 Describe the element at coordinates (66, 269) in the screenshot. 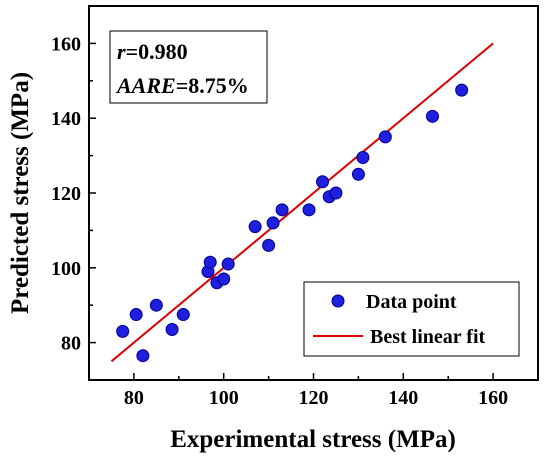

I see `y-tick-label: 100` at that location.